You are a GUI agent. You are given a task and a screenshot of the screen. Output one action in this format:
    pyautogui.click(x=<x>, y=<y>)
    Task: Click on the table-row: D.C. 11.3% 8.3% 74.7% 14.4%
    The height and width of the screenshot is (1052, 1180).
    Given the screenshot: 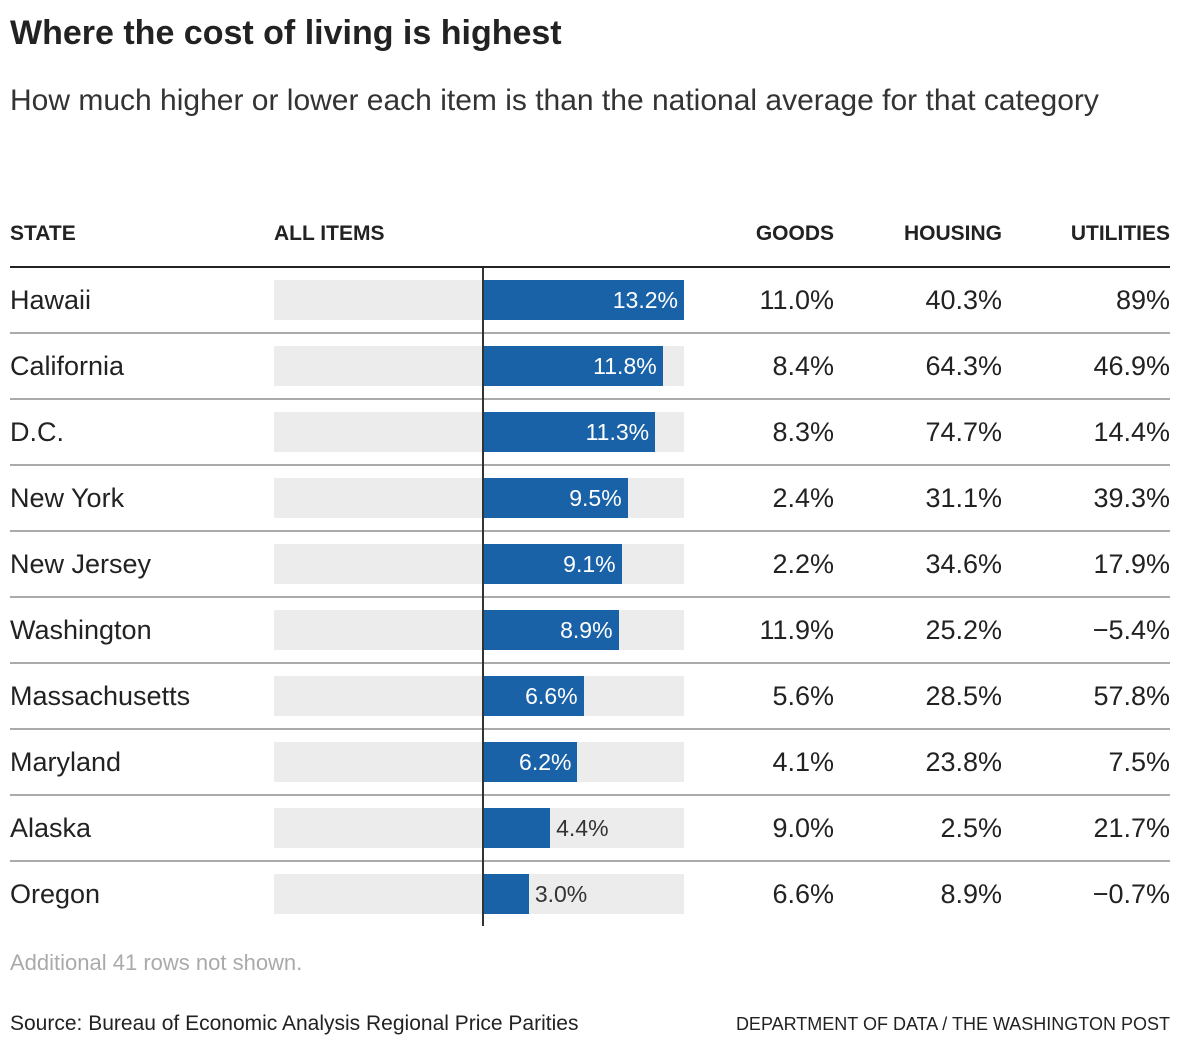 What is the action you would take?
    pyautogui.click(x=590, y=433)
    